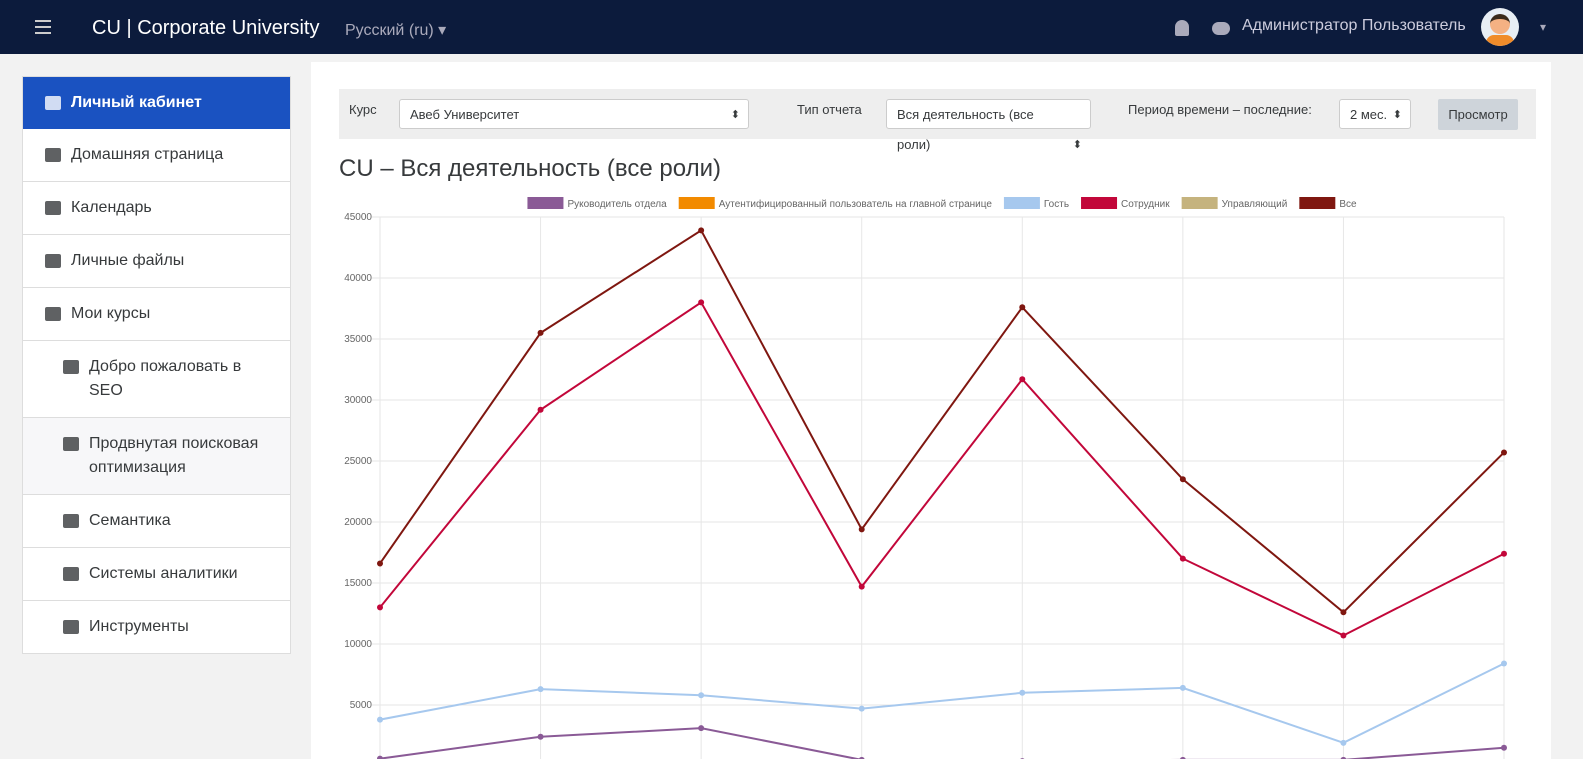 The width and height of the screenshot is (1583, 759). I want to click on nav-item: Личные файлы, so click(156, 261).